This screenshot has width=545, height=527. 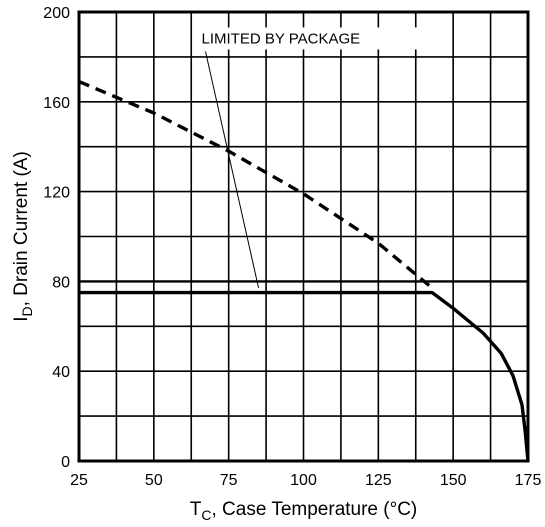 I want to click on y-tick-label: 40, so click(x=61, y=372).